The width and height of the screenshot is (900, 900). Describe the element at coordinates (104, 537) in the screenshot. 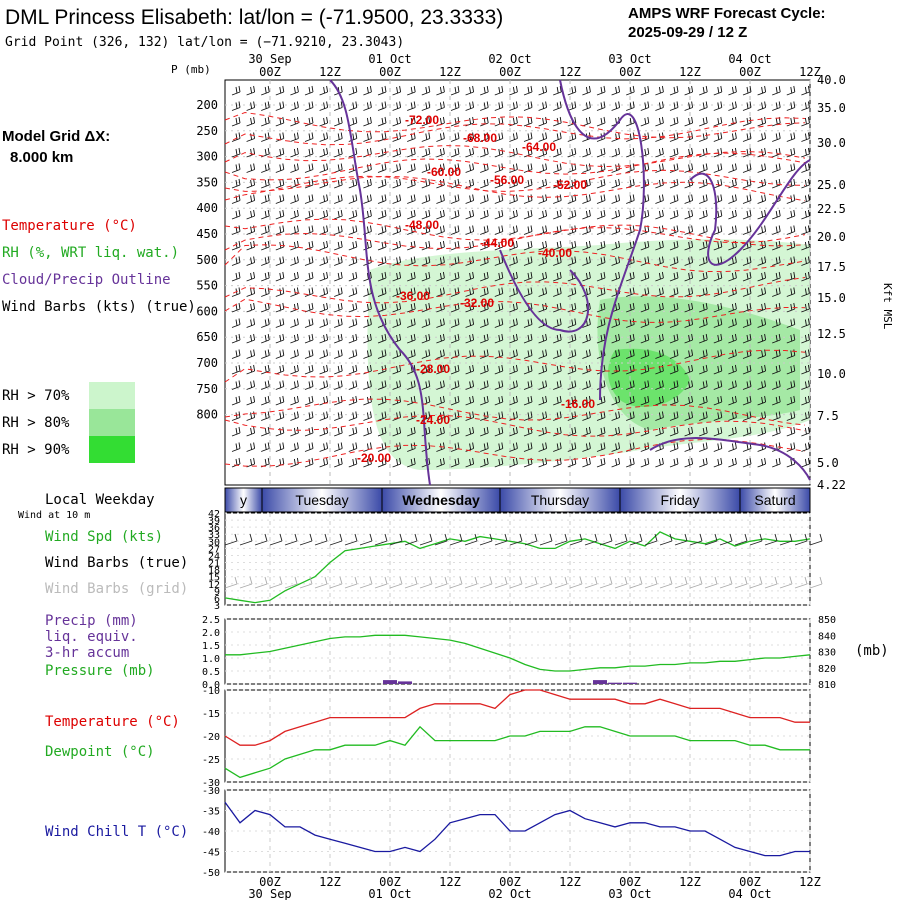

I see `wind-speed-label: Wind Spd (kts)` at that location.